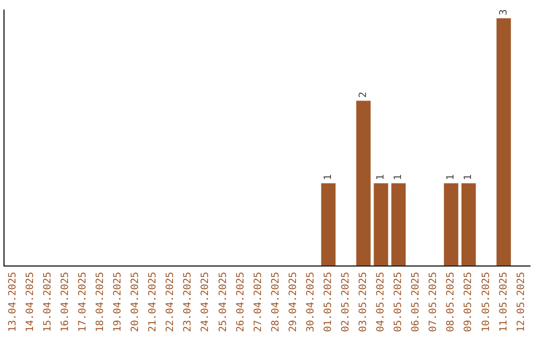 Image resolution: width=540 pixels, height=340 pixels. I want to click on x-tick-label: 16.04.2025, so click(65, 302).